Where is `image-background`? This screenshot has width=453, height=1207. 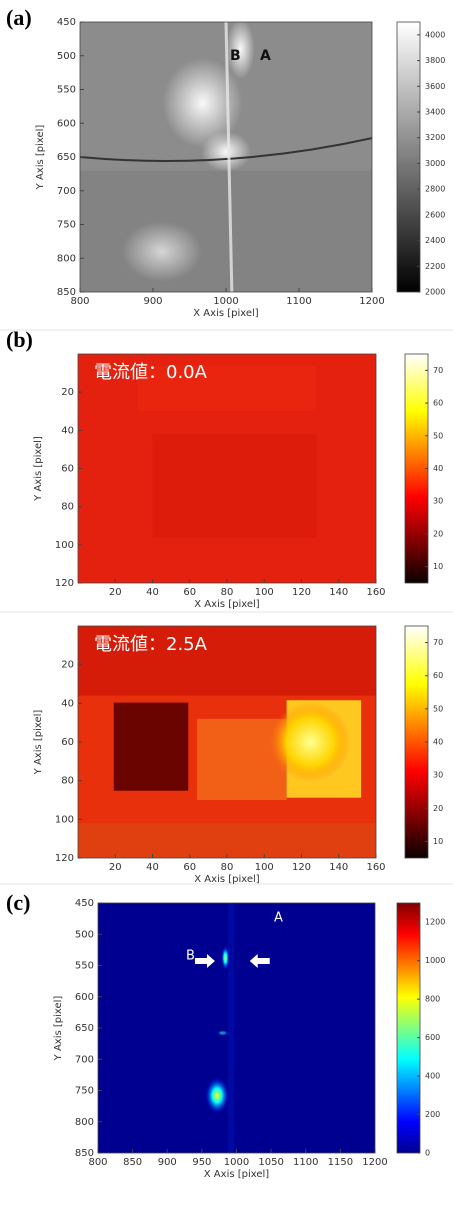
image-background is located at coordinates (236, 1028).